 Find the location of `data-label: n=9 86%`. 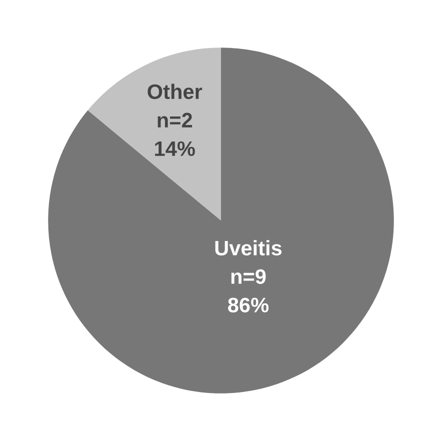

data-label: n=9 86% is located at coordinates (248, 290).